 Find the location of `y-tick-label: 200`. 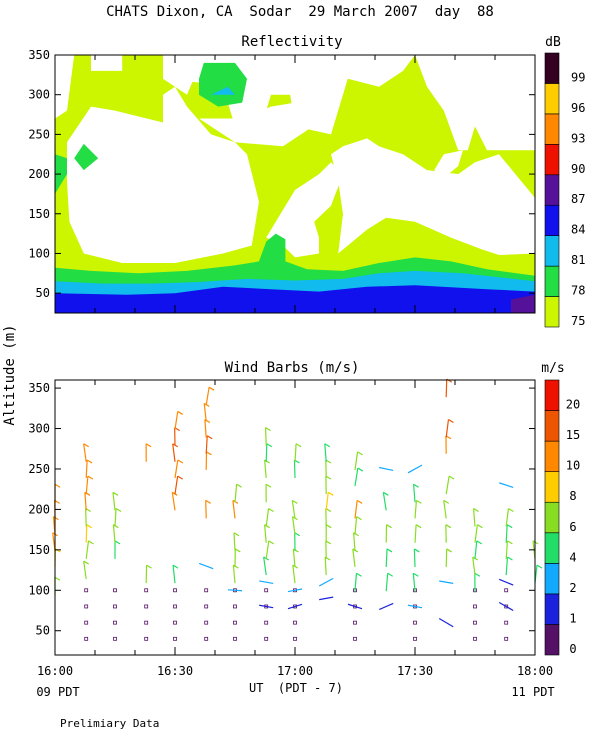

y-tick-label: 200 is located at coordinates (39, 509).